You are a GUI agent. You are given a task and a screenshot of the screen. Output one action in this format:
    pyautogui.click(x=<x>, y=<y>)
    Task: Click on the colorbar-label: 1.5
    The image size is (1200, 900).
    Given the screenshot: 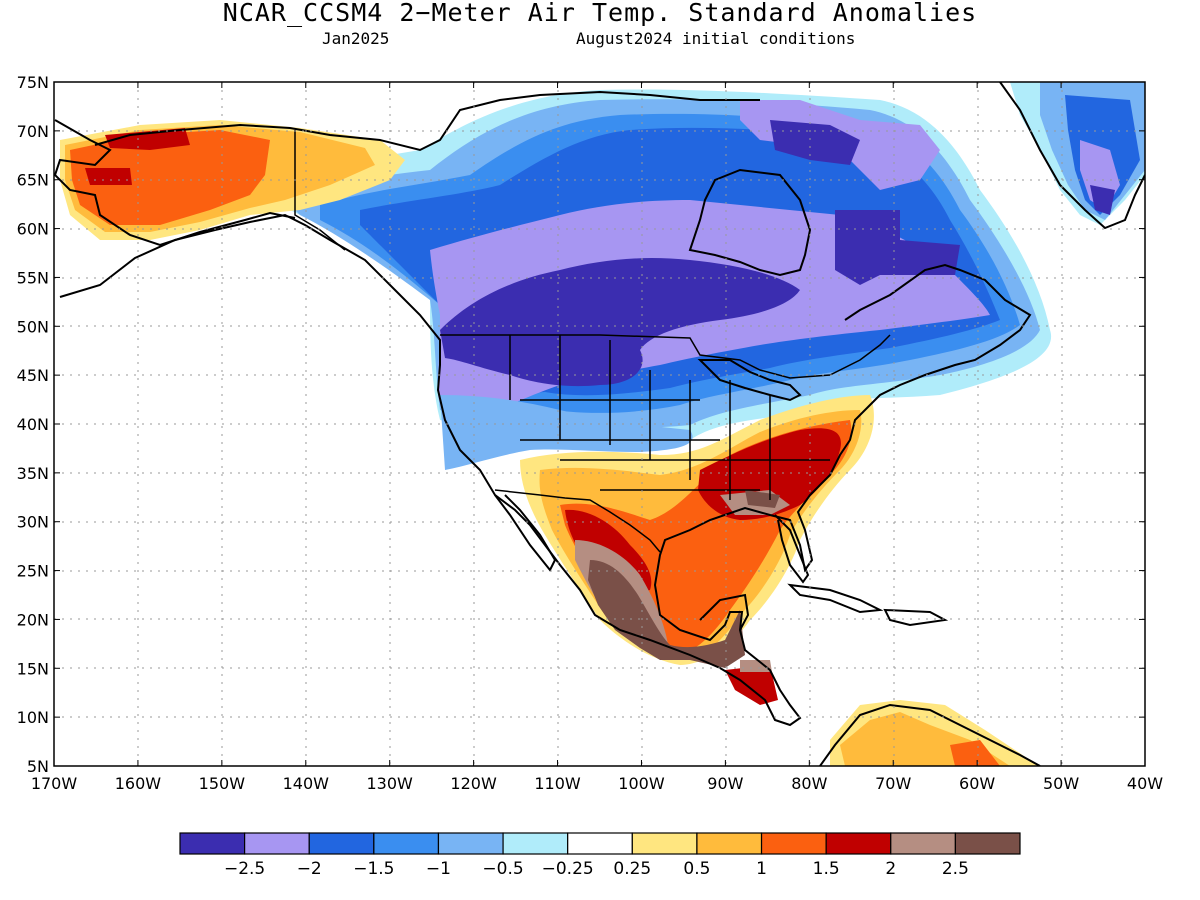 What is the action you would take?
    pyautogui.click(x=826, y=869)
    